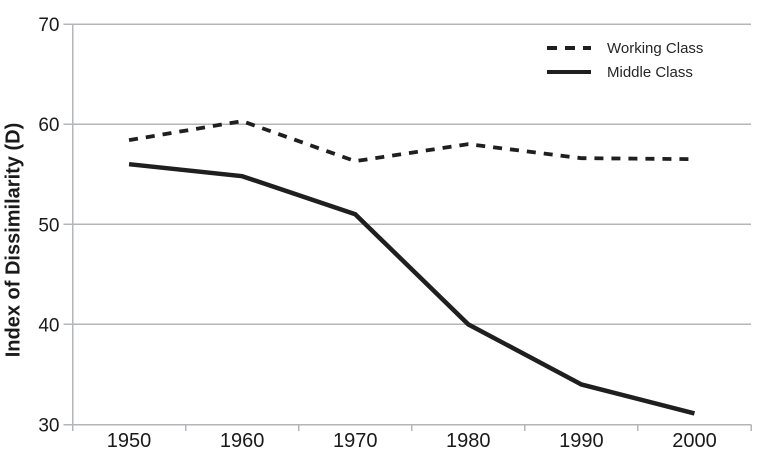 This screenshot has height=466, width=767. Describe the element at coordinates (48, 225) in the screenshot. I see `y-tick-label: 50` at that location.